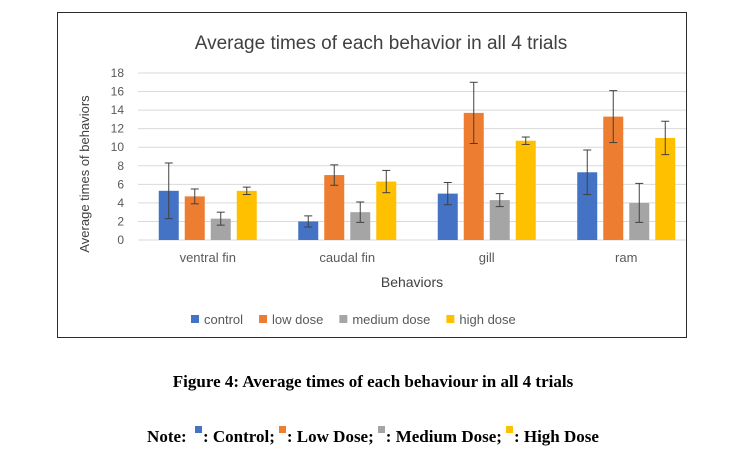 The image size is (746, 466). Describe the element at coordinates (450, 319) in the screenshot. I see `legend-swatch-high-dose` at that location.